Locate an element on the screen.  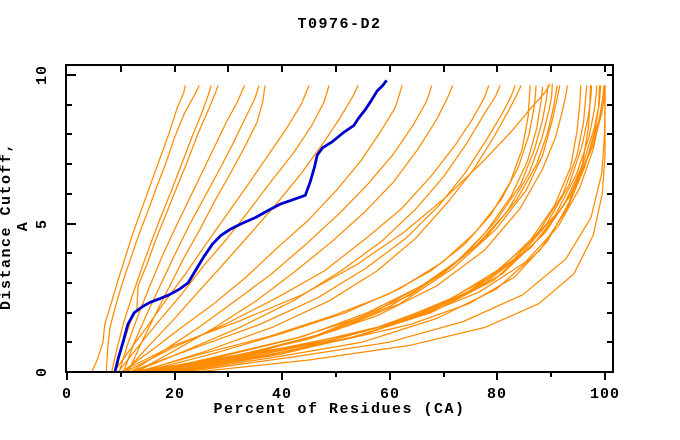
y-tick-label: 0 is located at coordinates (42, 372).